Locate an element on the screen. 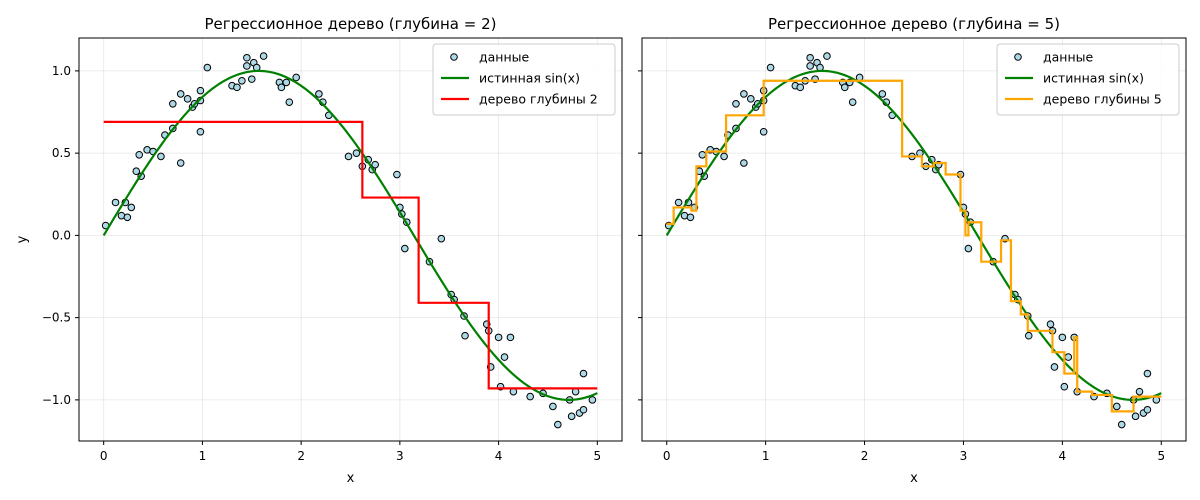  legend-box is located at coordinates (524, 79).